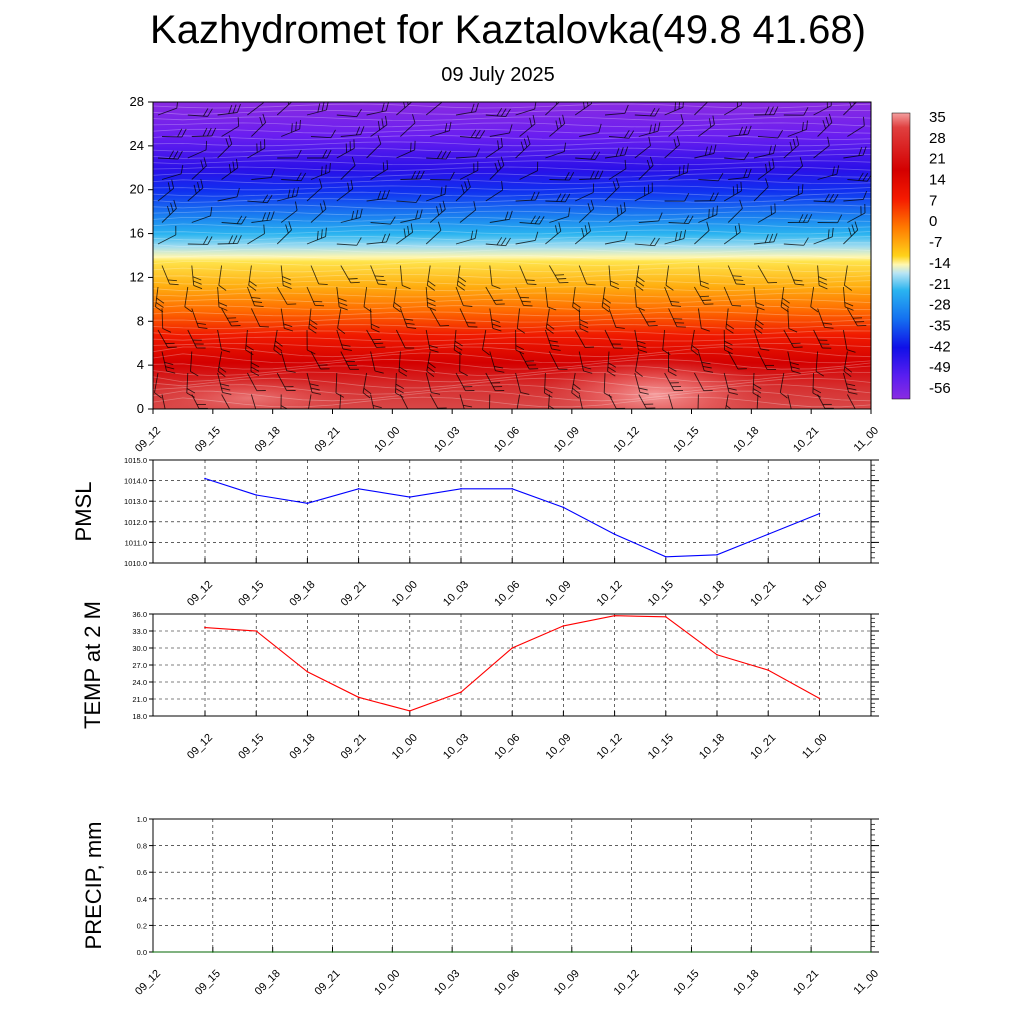 The width and height of the screenshot is (1024, 1024). I want to click on x-tick-label: 11_00, so click(815, 594).